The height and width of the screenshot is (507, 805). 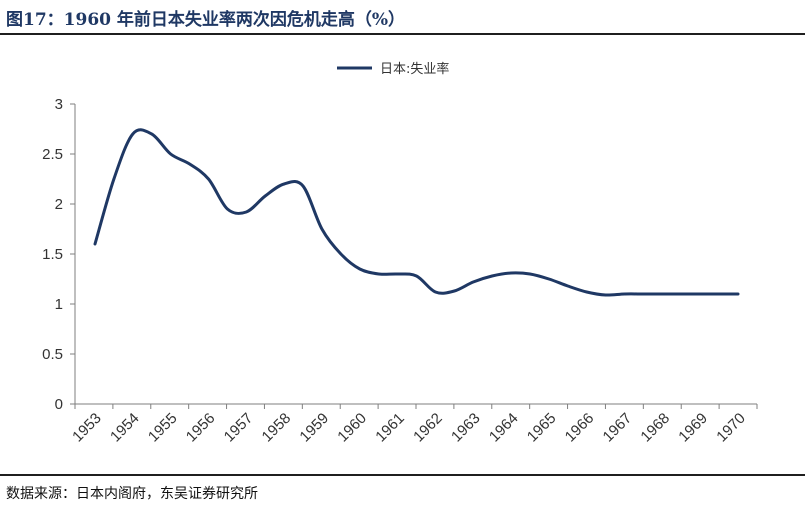 I want to click on x-tick-label: 1962, so click(x=428, y=428).